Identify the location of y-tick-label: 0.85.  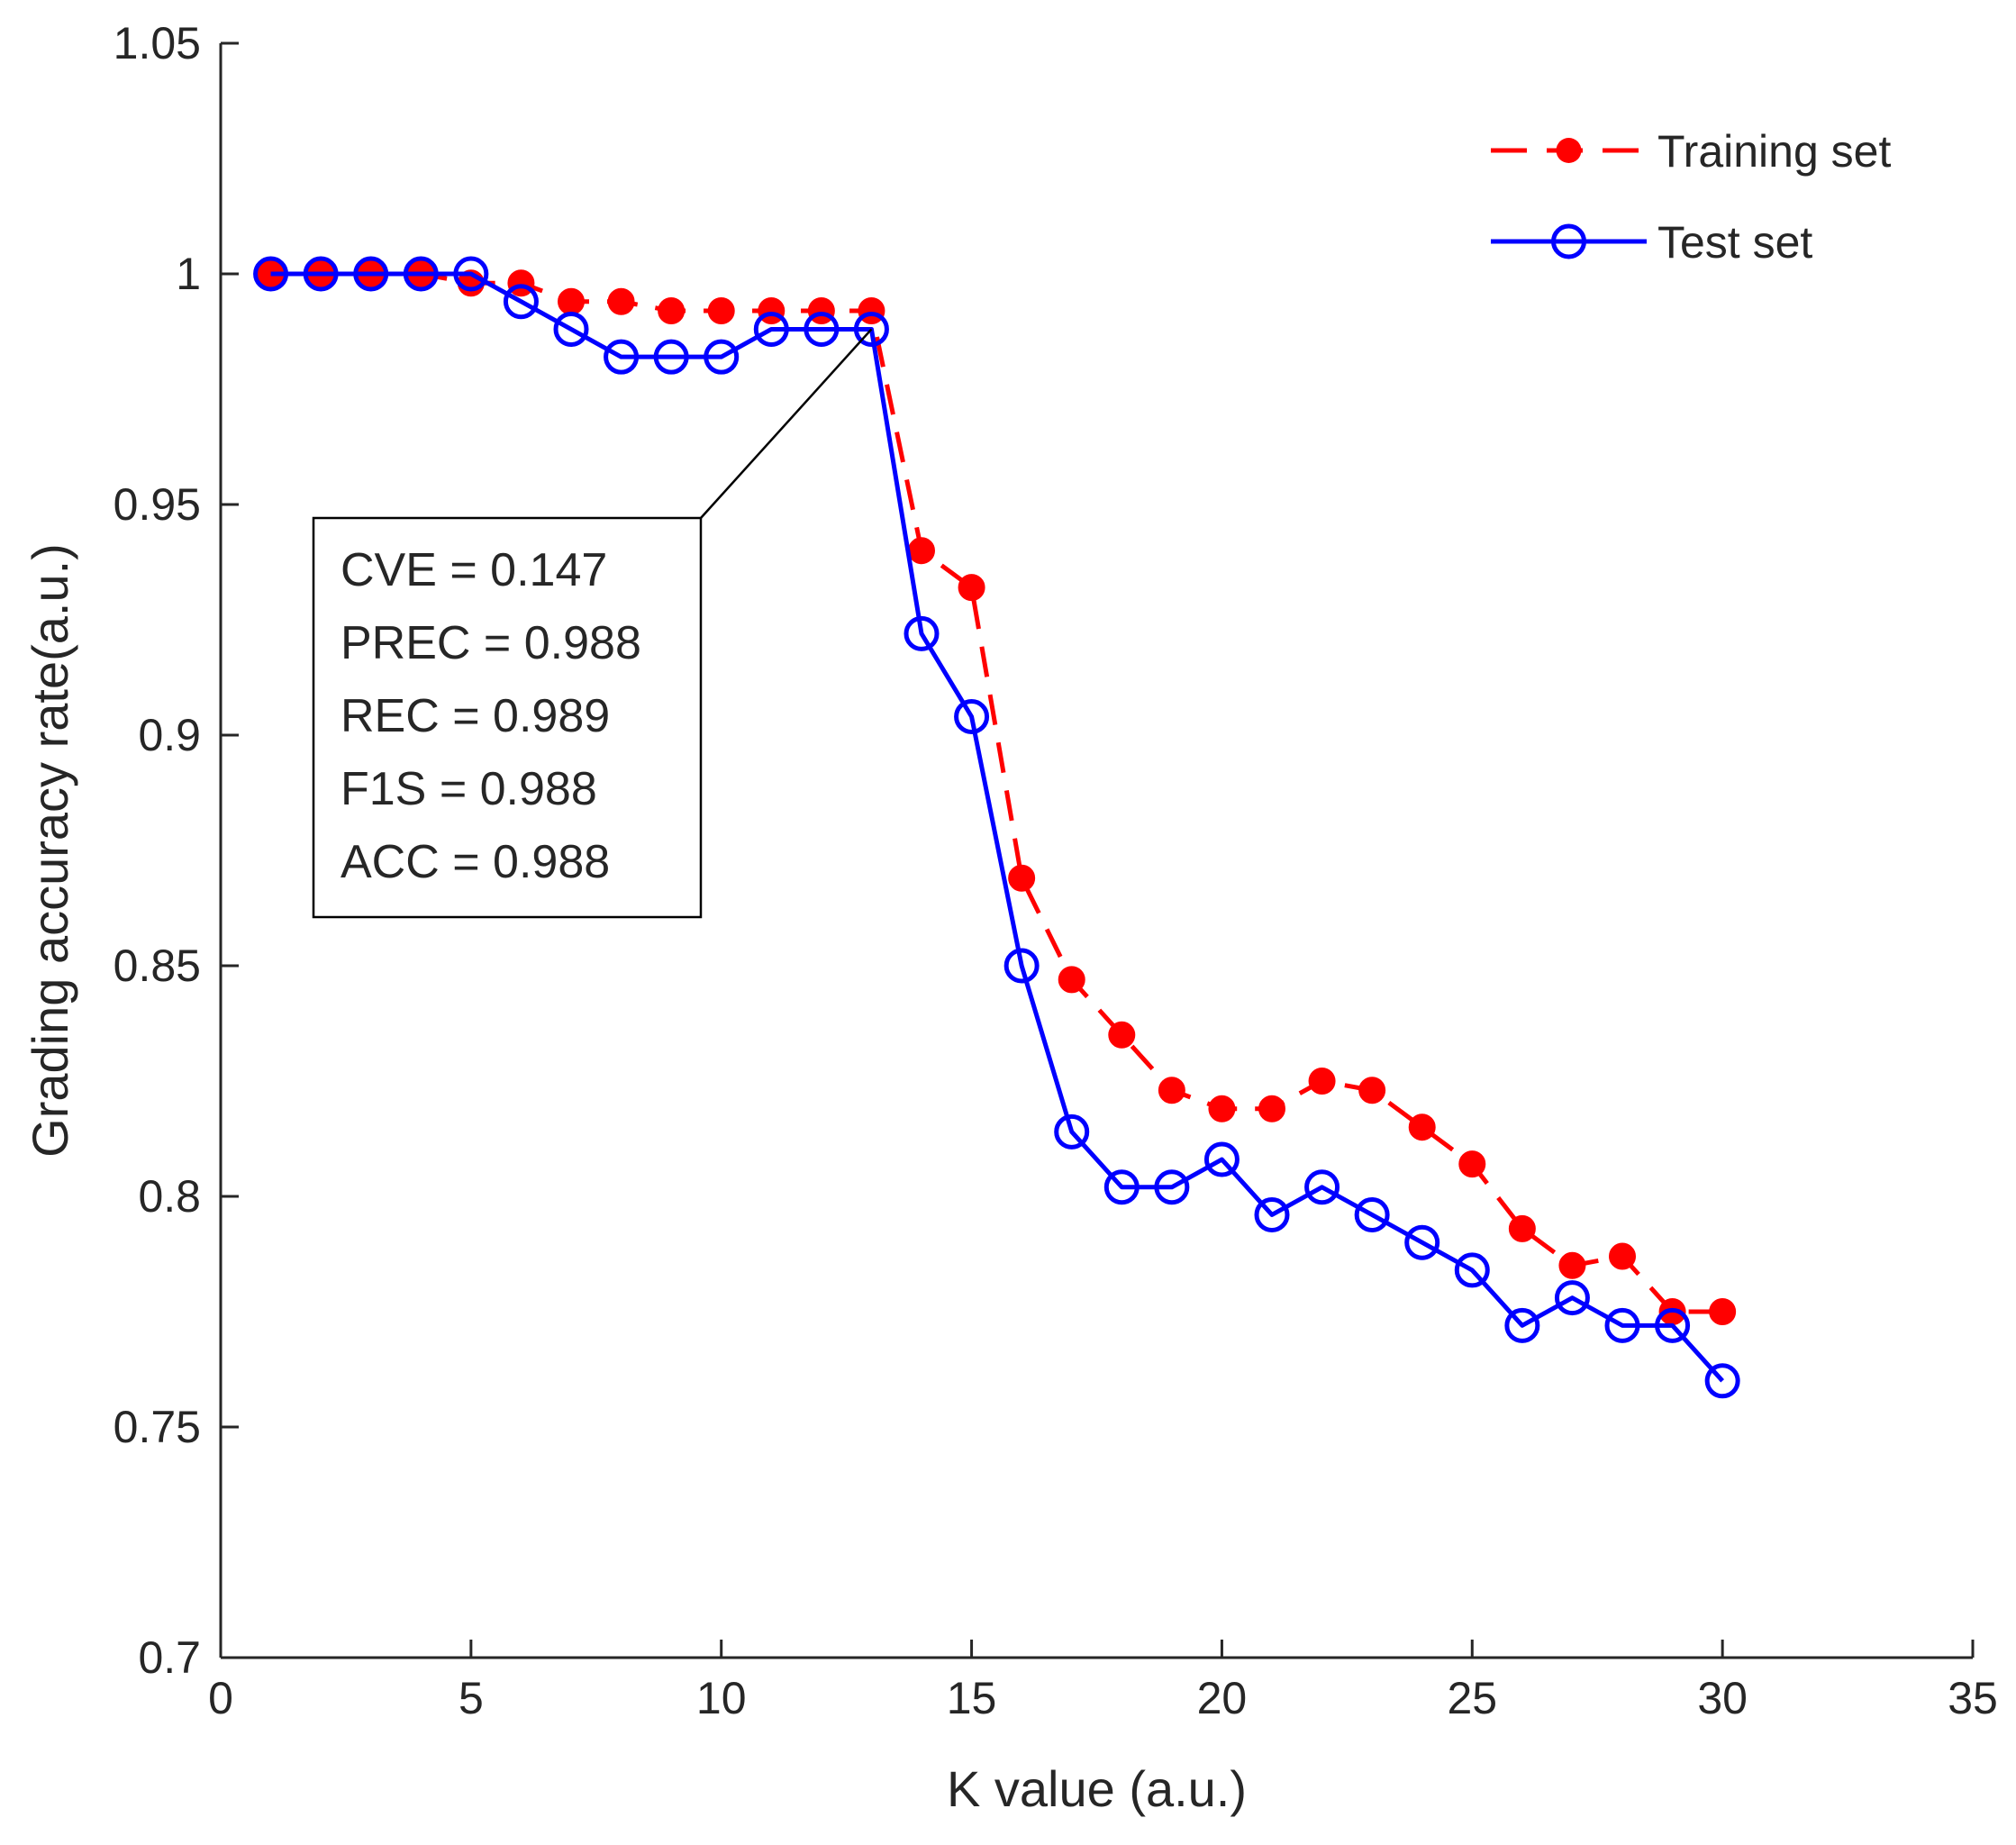
(157, 966).